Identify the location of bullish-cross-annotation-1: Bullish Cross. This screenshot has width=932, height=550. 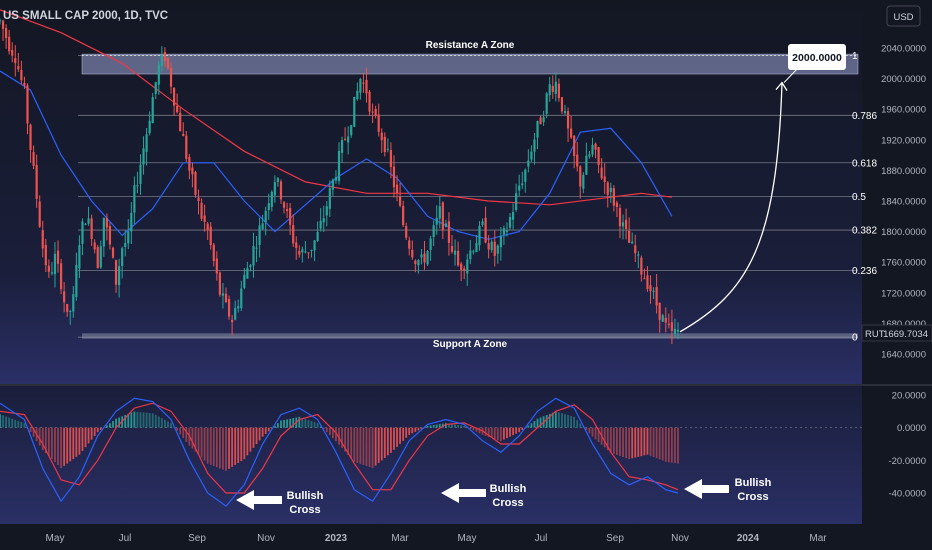
(280, 503).